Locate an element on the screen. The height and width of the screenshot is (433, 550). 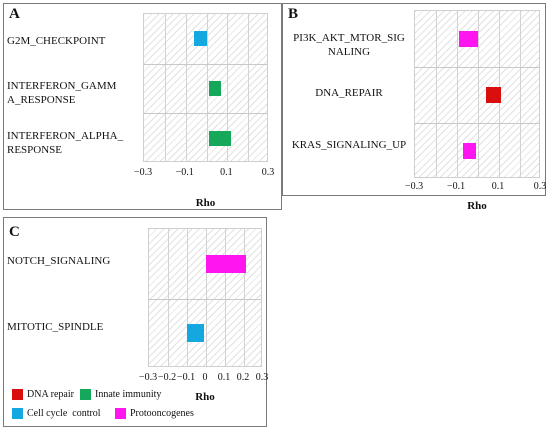
legend-item-cell-cycle-control: Cell cycle control is located at coordinates (56, 413).